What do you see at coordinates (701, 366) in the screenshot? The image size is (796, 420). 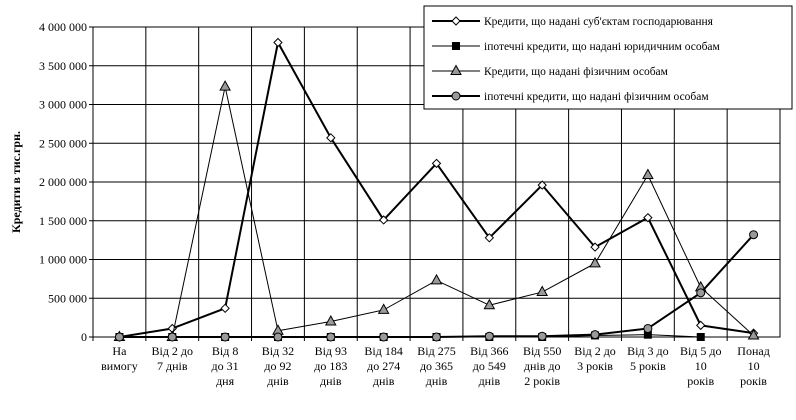 I see `x-tick-label-line: 10` at bounding box center [701, 366].